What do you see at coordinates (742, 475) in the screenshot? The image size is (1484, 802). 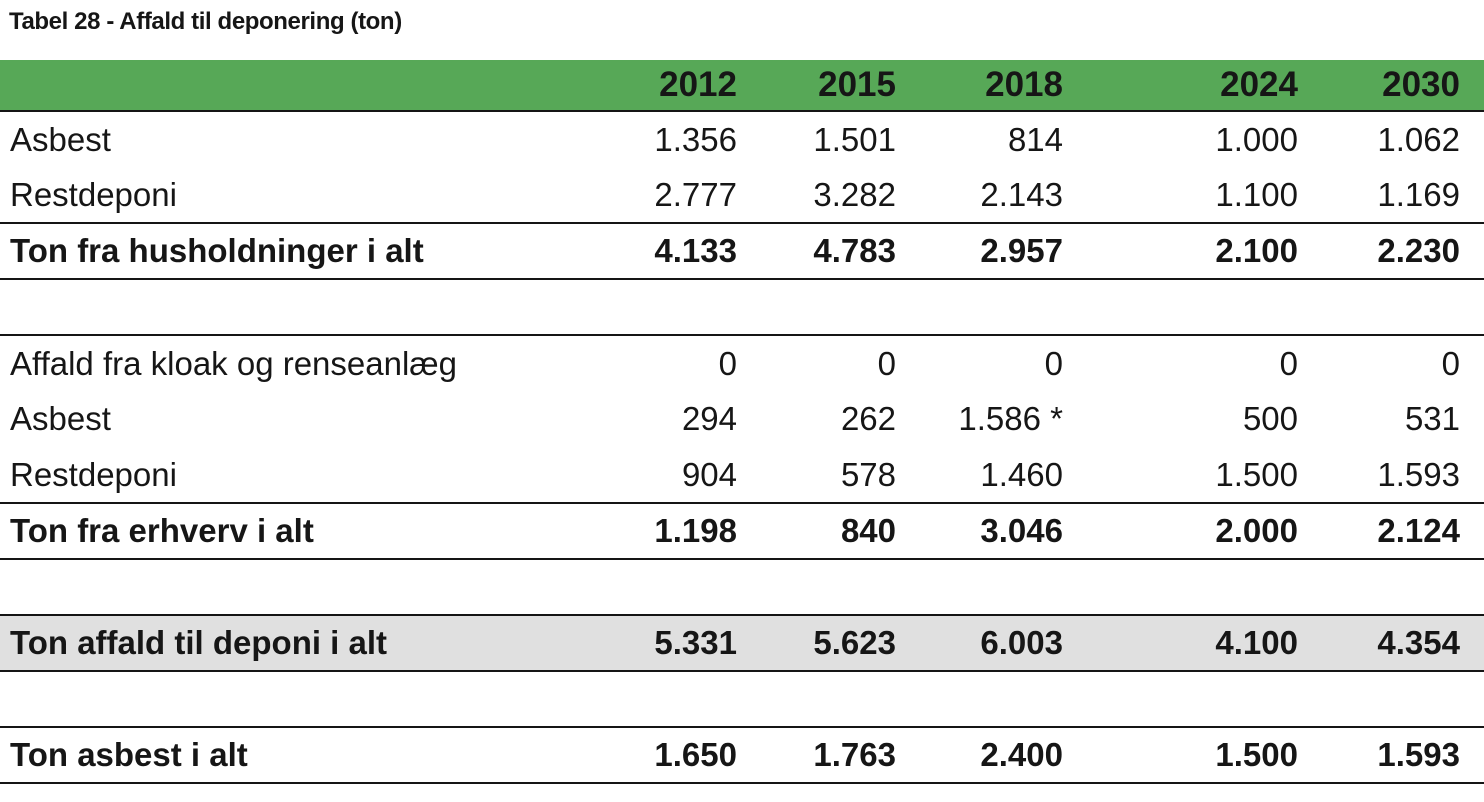 I see `table-row: Restdeponi 904 578 1.460 1.500 1.593` at bounding box center [742, 475].